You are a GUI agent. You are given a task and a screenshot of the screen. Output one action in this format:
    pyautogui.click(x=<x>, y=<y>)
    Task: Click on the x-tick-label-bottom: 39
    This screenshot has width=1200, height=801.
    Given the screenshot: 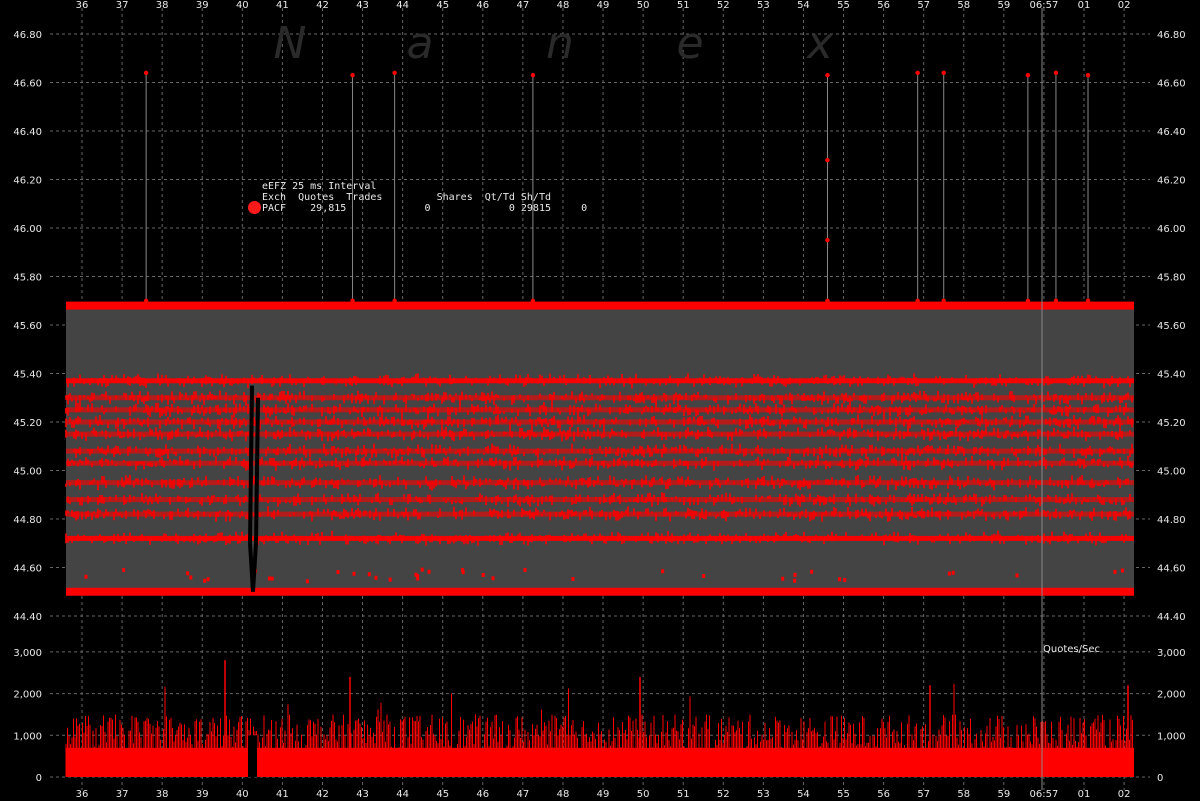 What is the action you would take?
    pyautogui.click(x=202, y=794)
    